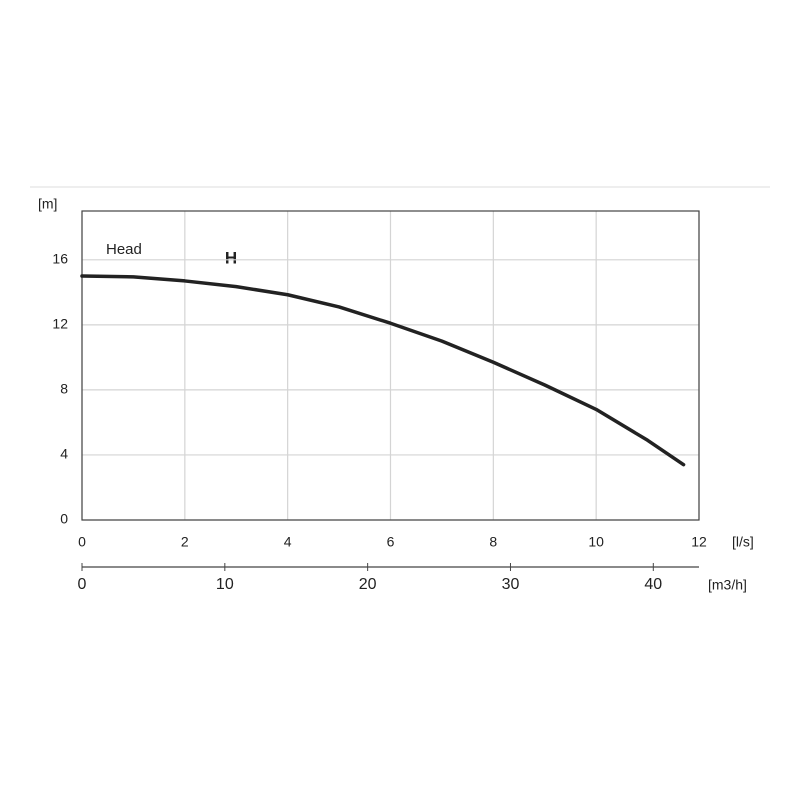 This screenshot has width=800, height=800. I want to click on x-tick-label: 8, so click(493, 542).